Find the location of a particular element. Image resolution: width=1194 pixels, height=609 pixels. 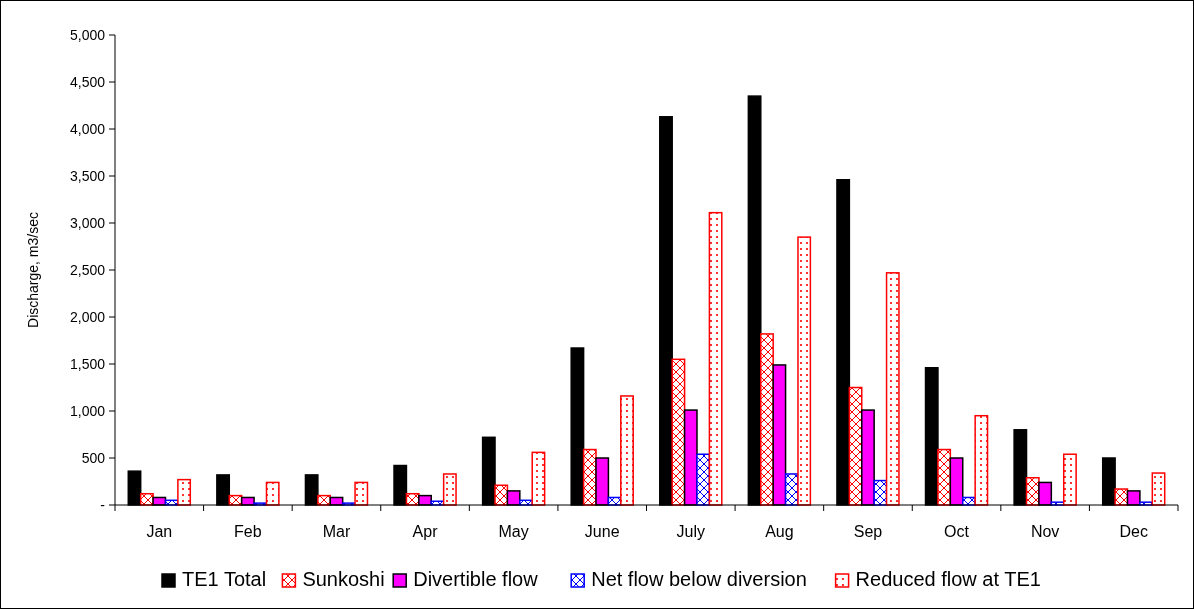

x-tick-label: Dec is located at coordinates (1133, 531).